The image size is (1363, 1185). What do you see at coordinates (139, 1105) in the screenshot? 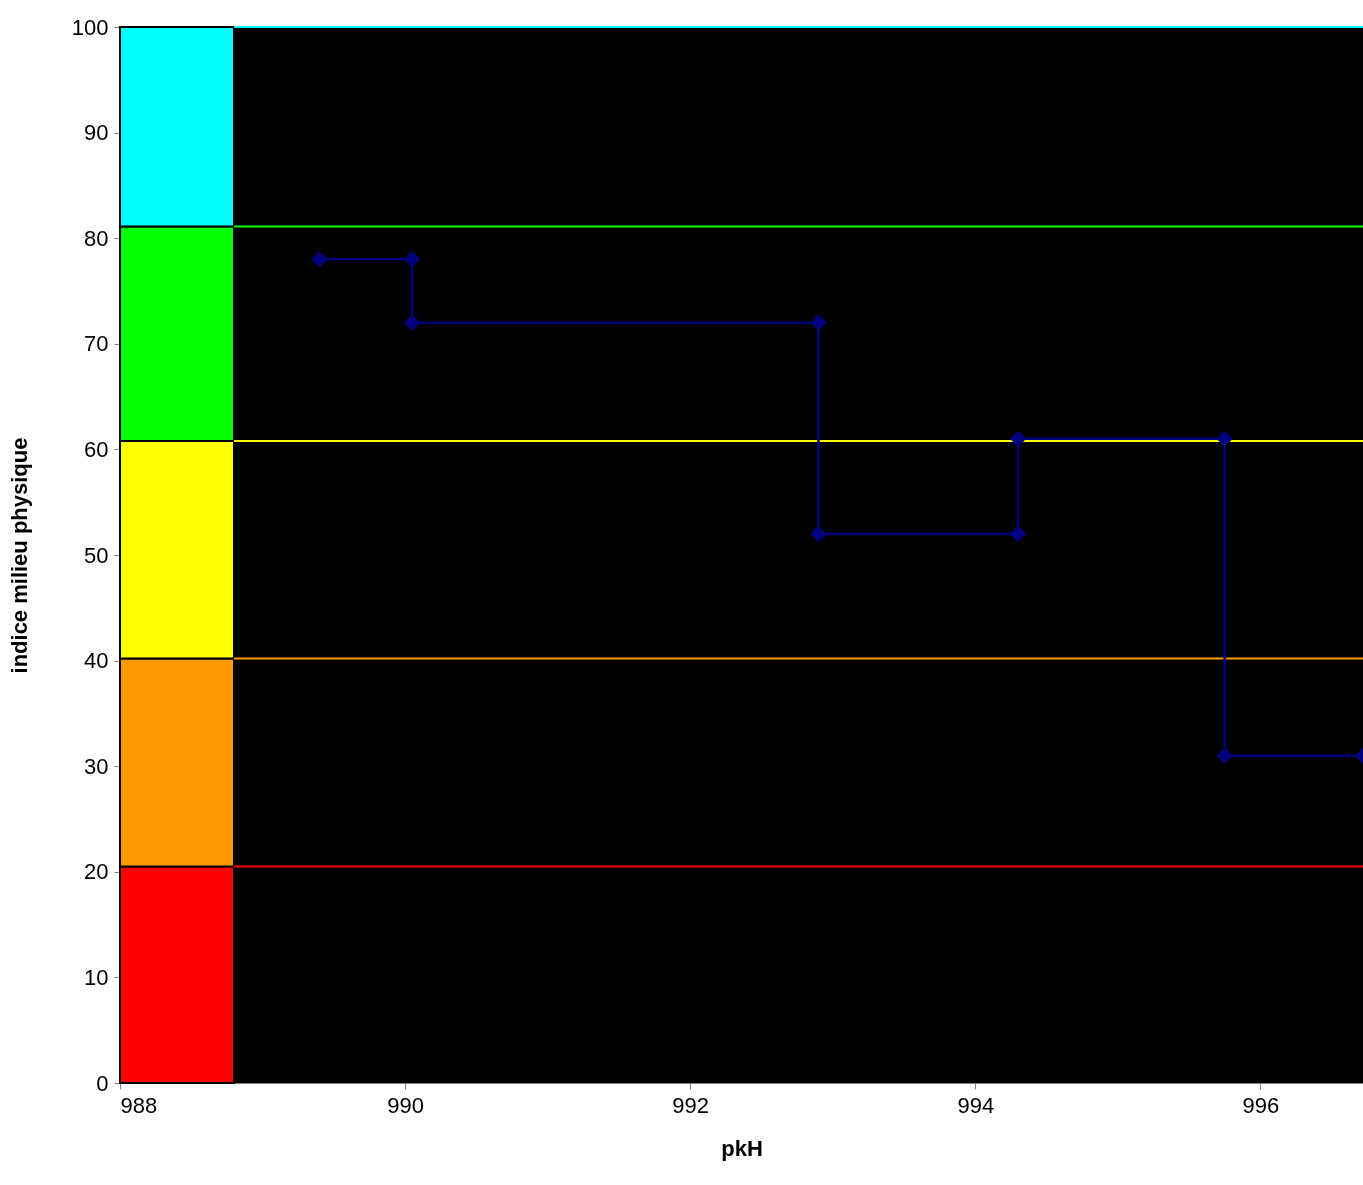
I see `x-tick-label: 988` at bounding box center [139, 1105].